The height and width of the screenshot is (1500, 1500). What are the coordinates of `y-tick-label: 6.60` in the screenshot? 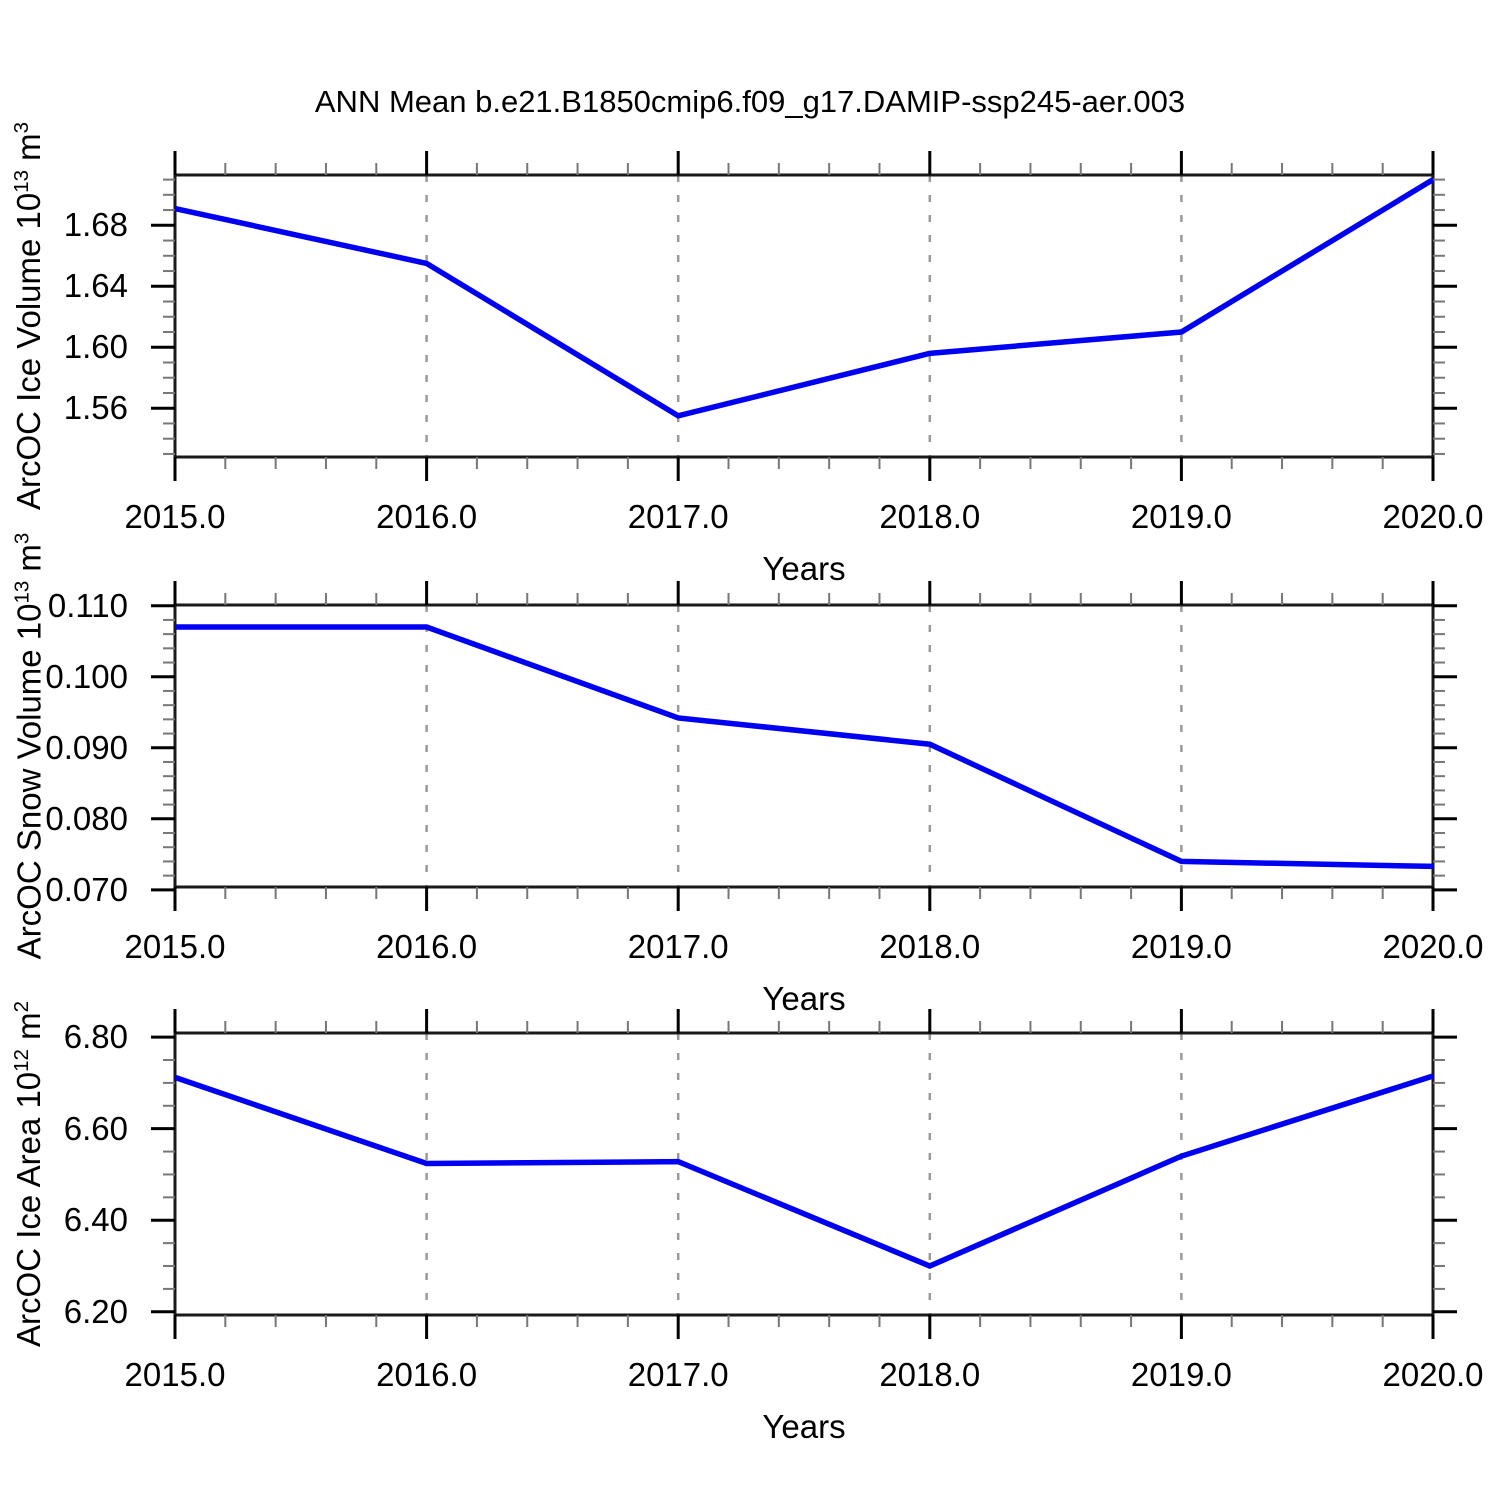 It's located at (95, 1128).